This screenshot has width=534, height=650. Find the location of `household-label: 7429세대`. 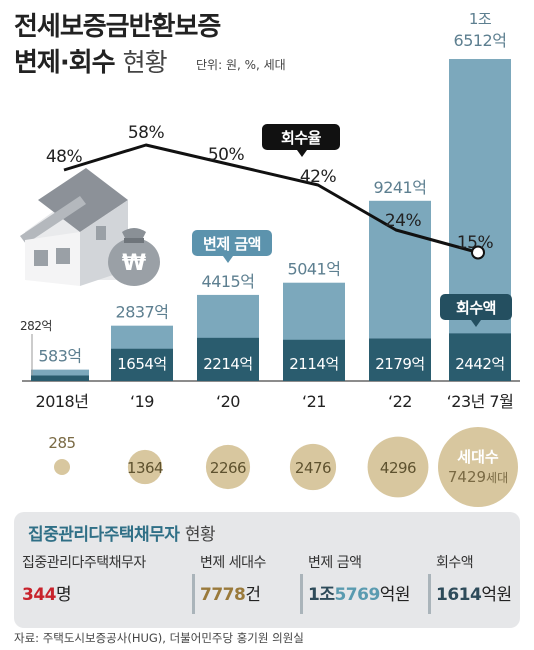

household-label: 7429세대 is located at coordinates (478, 477).